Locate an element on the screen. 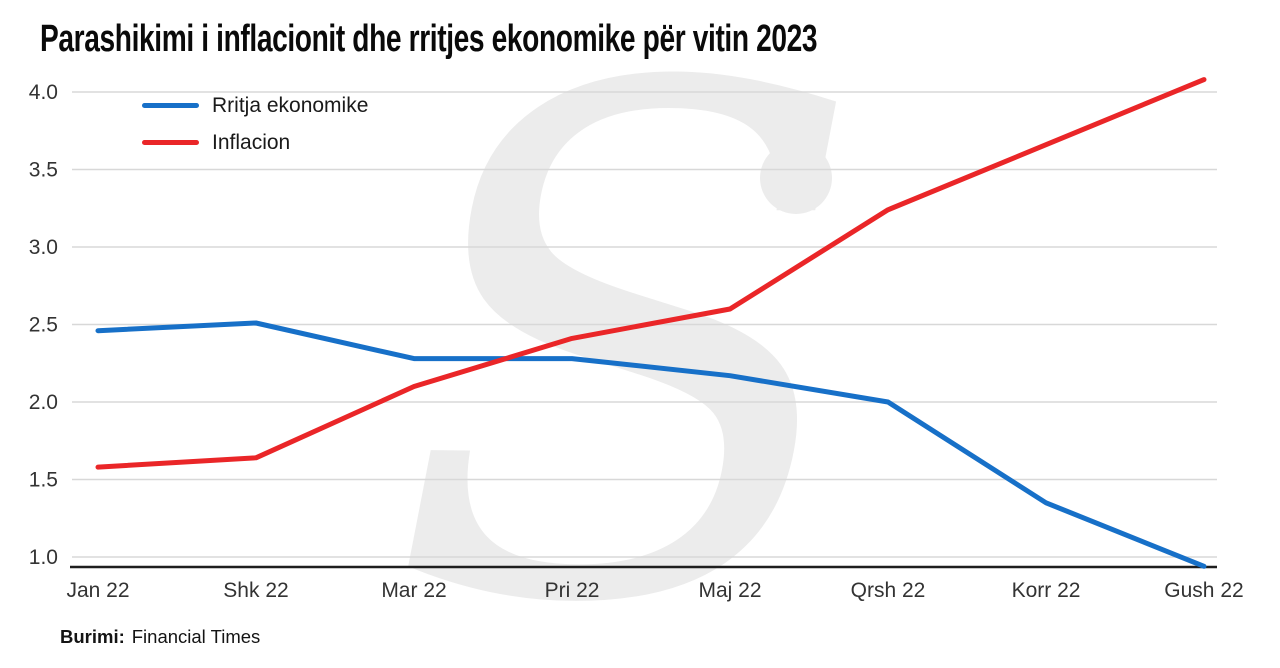  legend-item-inflacion: Inflacion is located at coordinates (255, 142).